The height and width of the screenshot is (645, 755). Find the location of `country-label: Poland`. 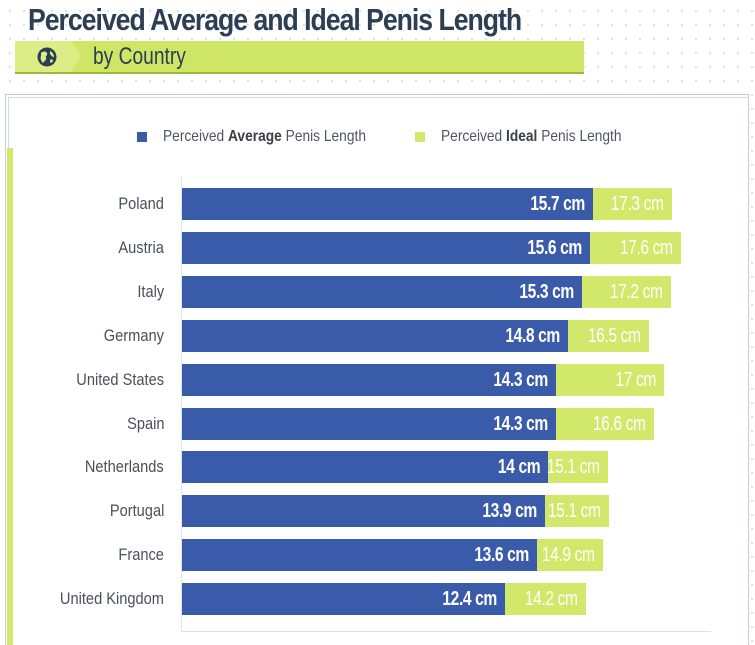

country-label: Poland is located at coordinates (141, 203).